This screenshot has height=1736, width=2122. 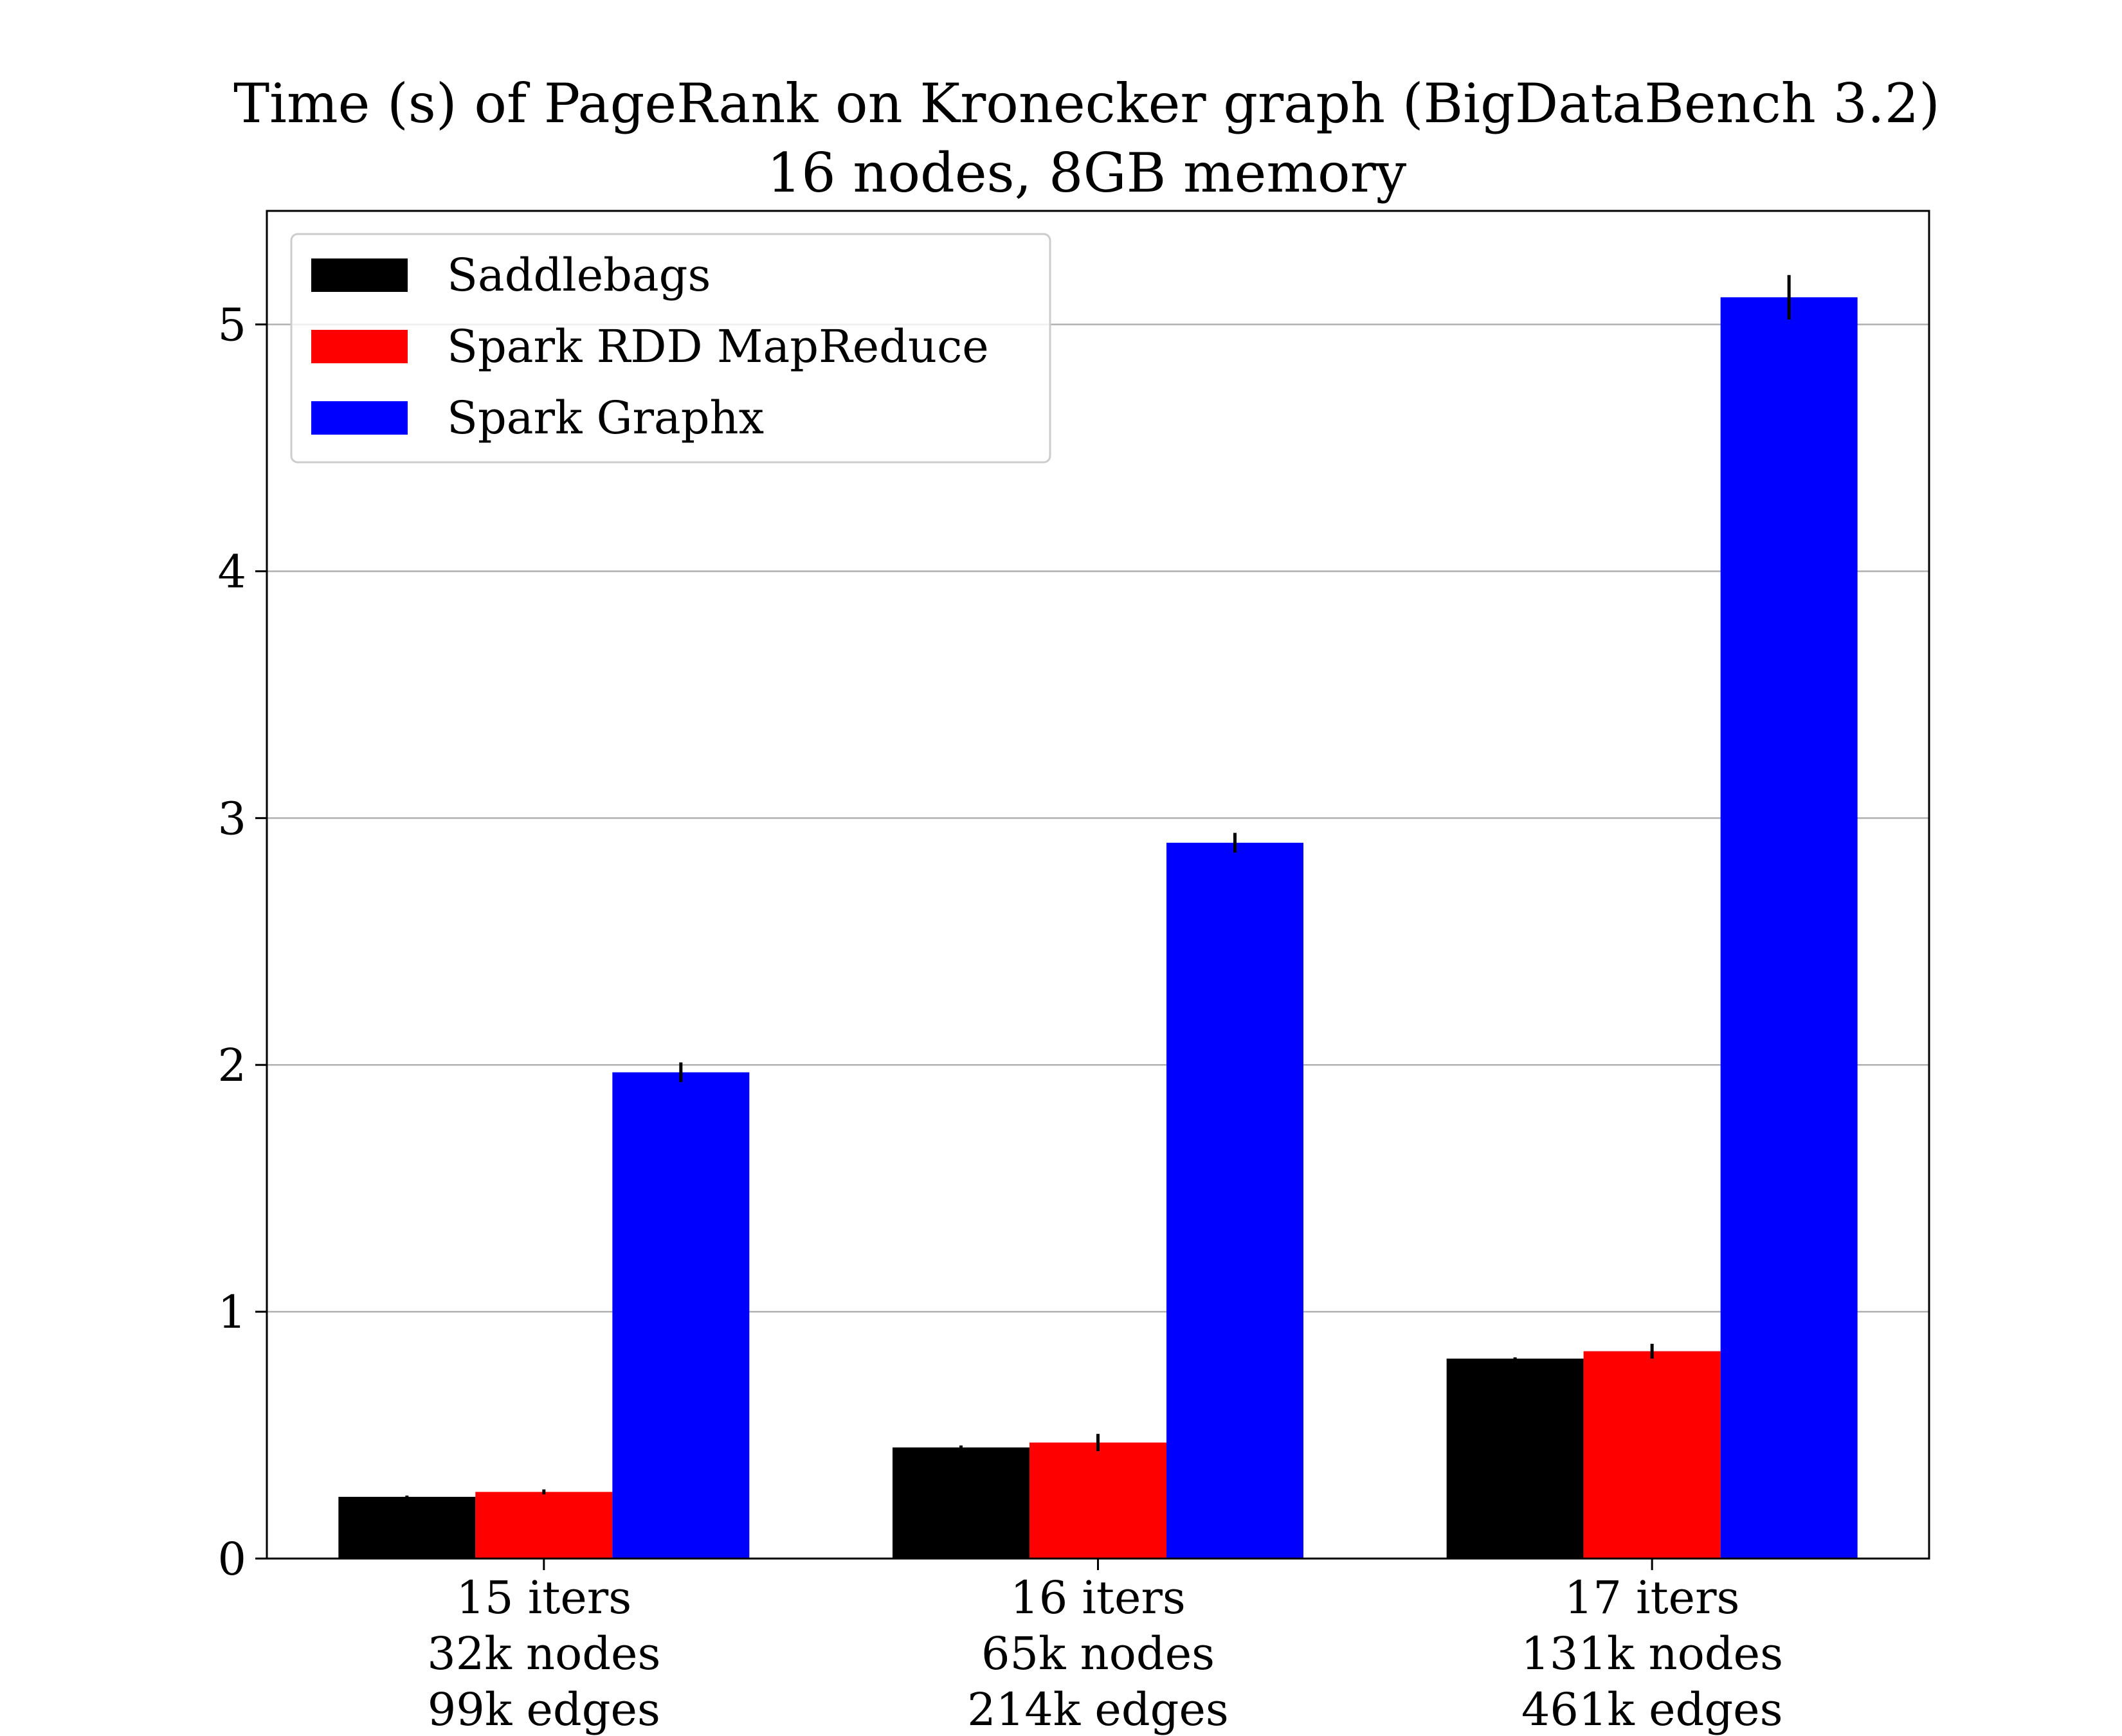 I want to click on y-tick-label: 0, so click(x=231, y=1559).